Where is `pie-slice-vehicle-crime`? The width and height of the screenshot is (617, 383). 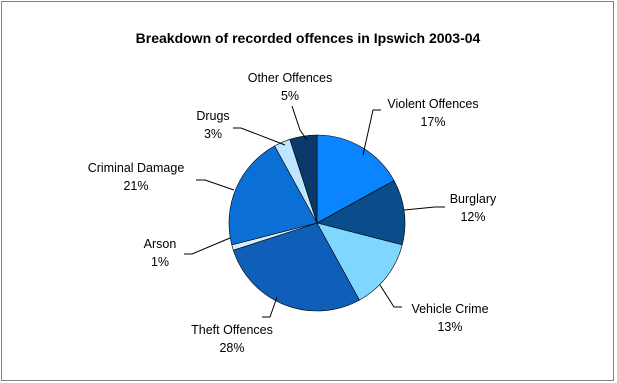
pie-slice-vehicle-crime is located at coordinates (359, 261).